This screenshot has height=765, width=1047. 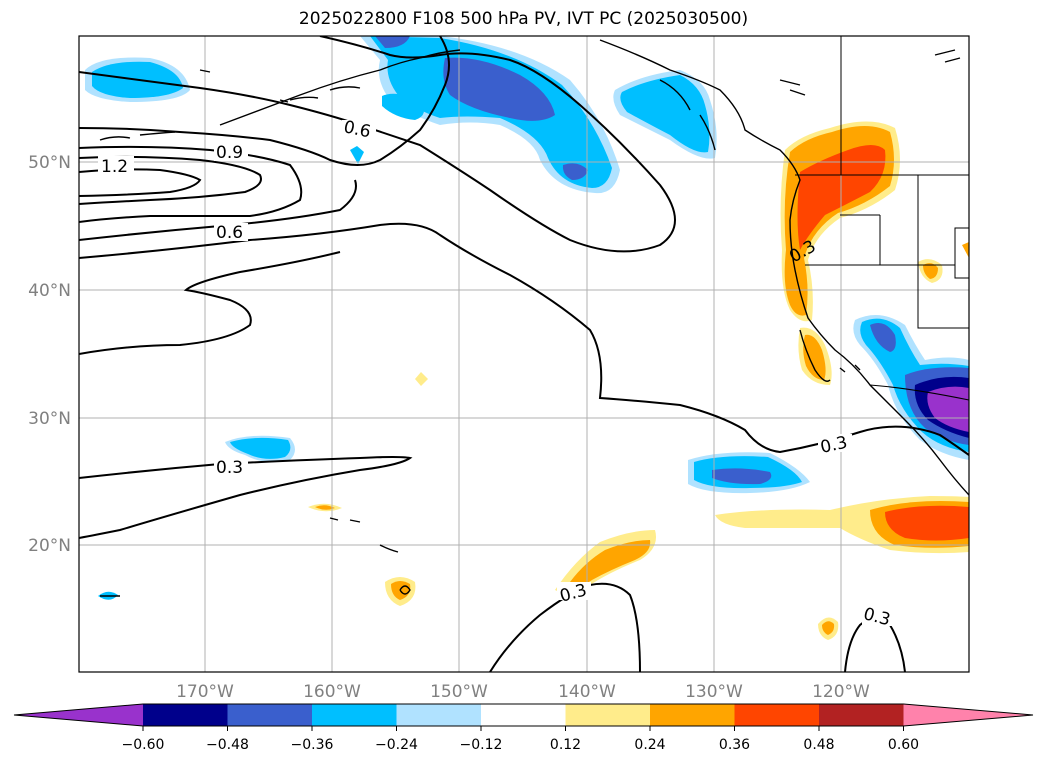 I want to click on latitude-labels: 50°N 40°N 30°N 20°N, so click(x=49, y=354).